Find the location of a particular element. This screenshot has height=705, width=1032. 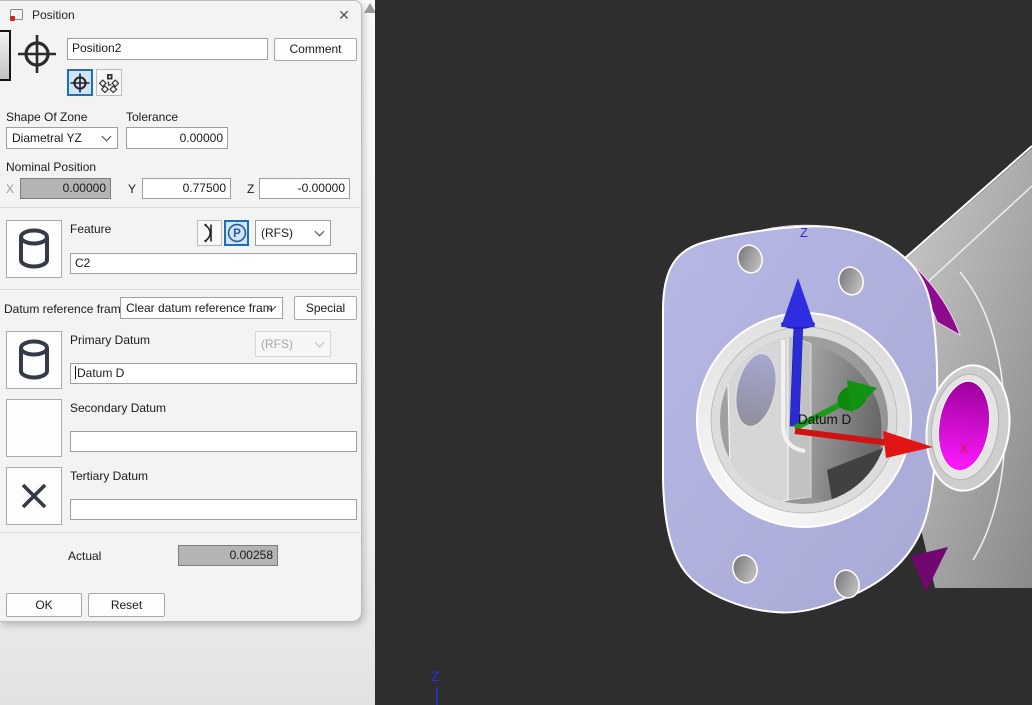

feature-section-label: Feature is located at coordinates (91, 229).